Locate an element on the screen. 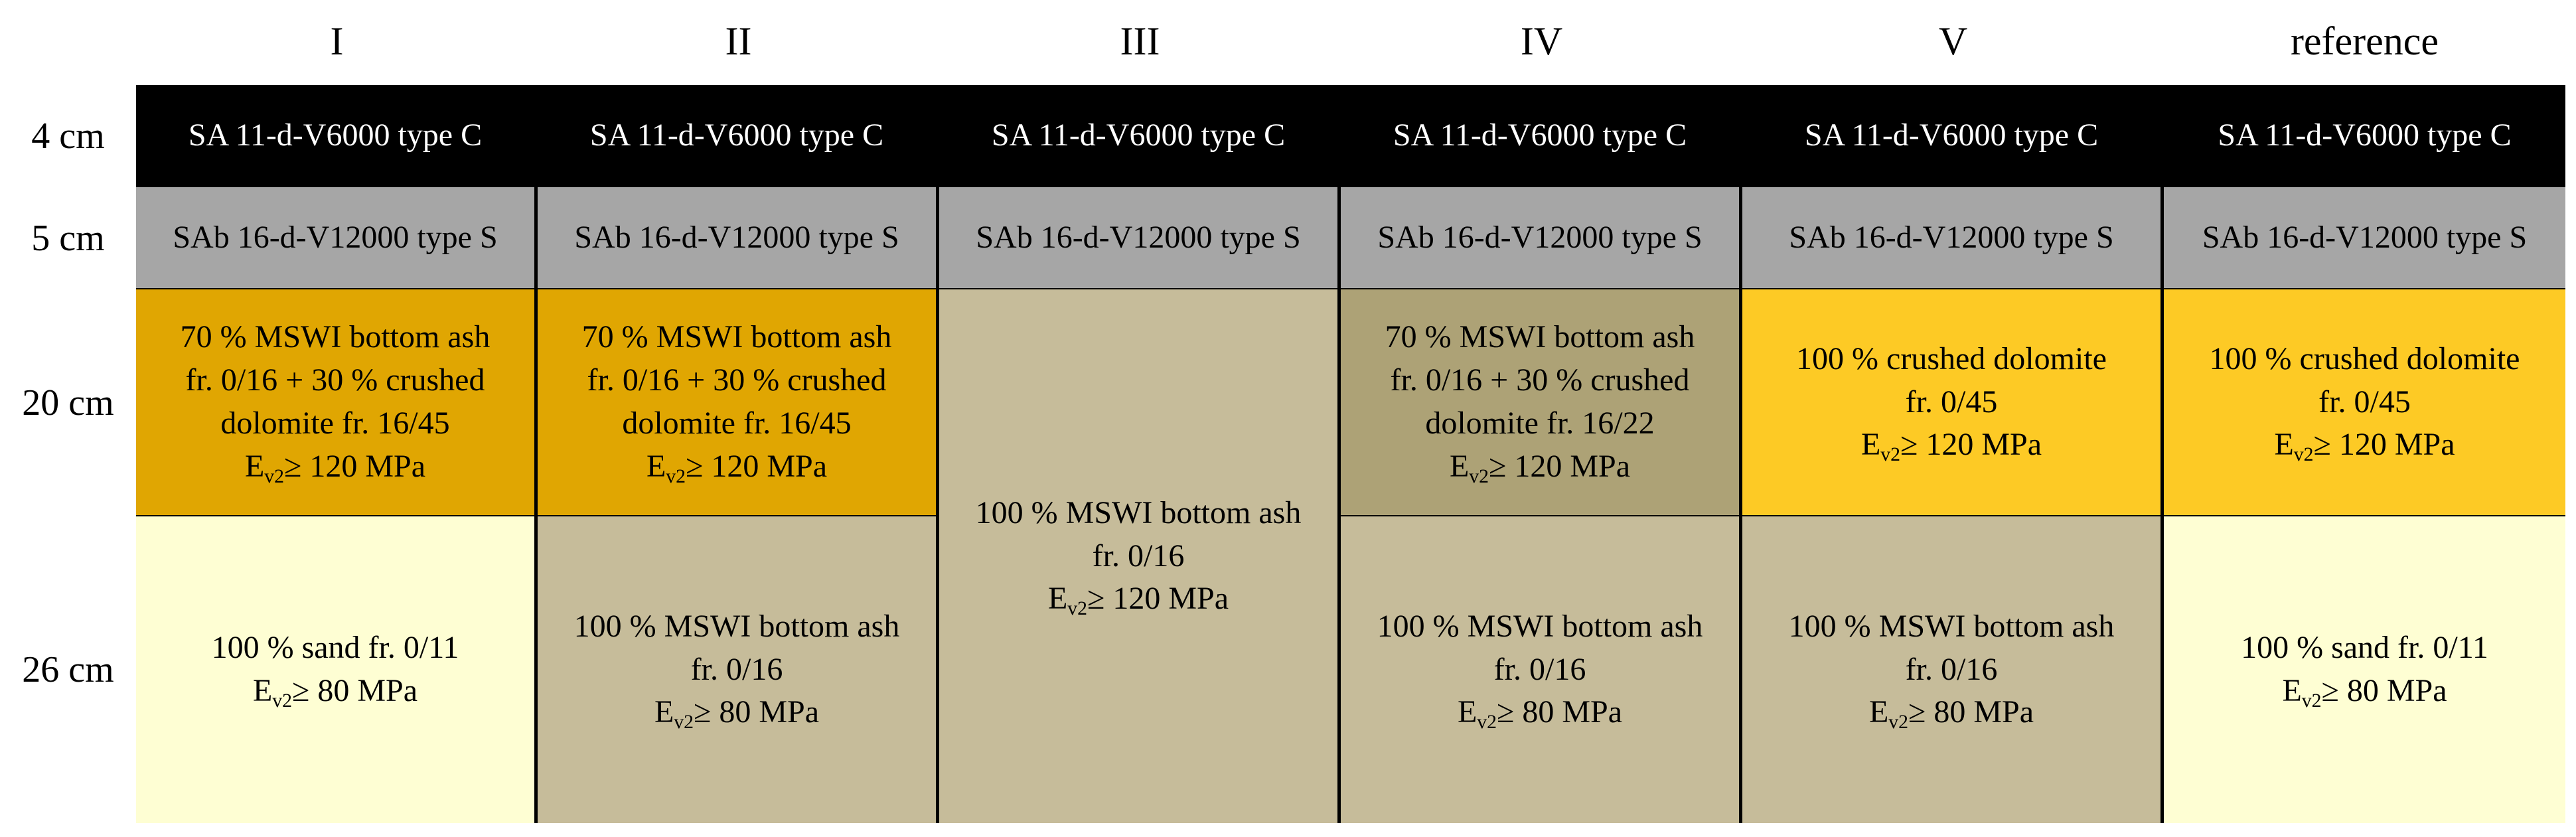  subbase-layer-V: 100 % MSWI bottom ash fr. 0/16 Ev2≥ 80 MPa is located at coordinates (1951, 669).